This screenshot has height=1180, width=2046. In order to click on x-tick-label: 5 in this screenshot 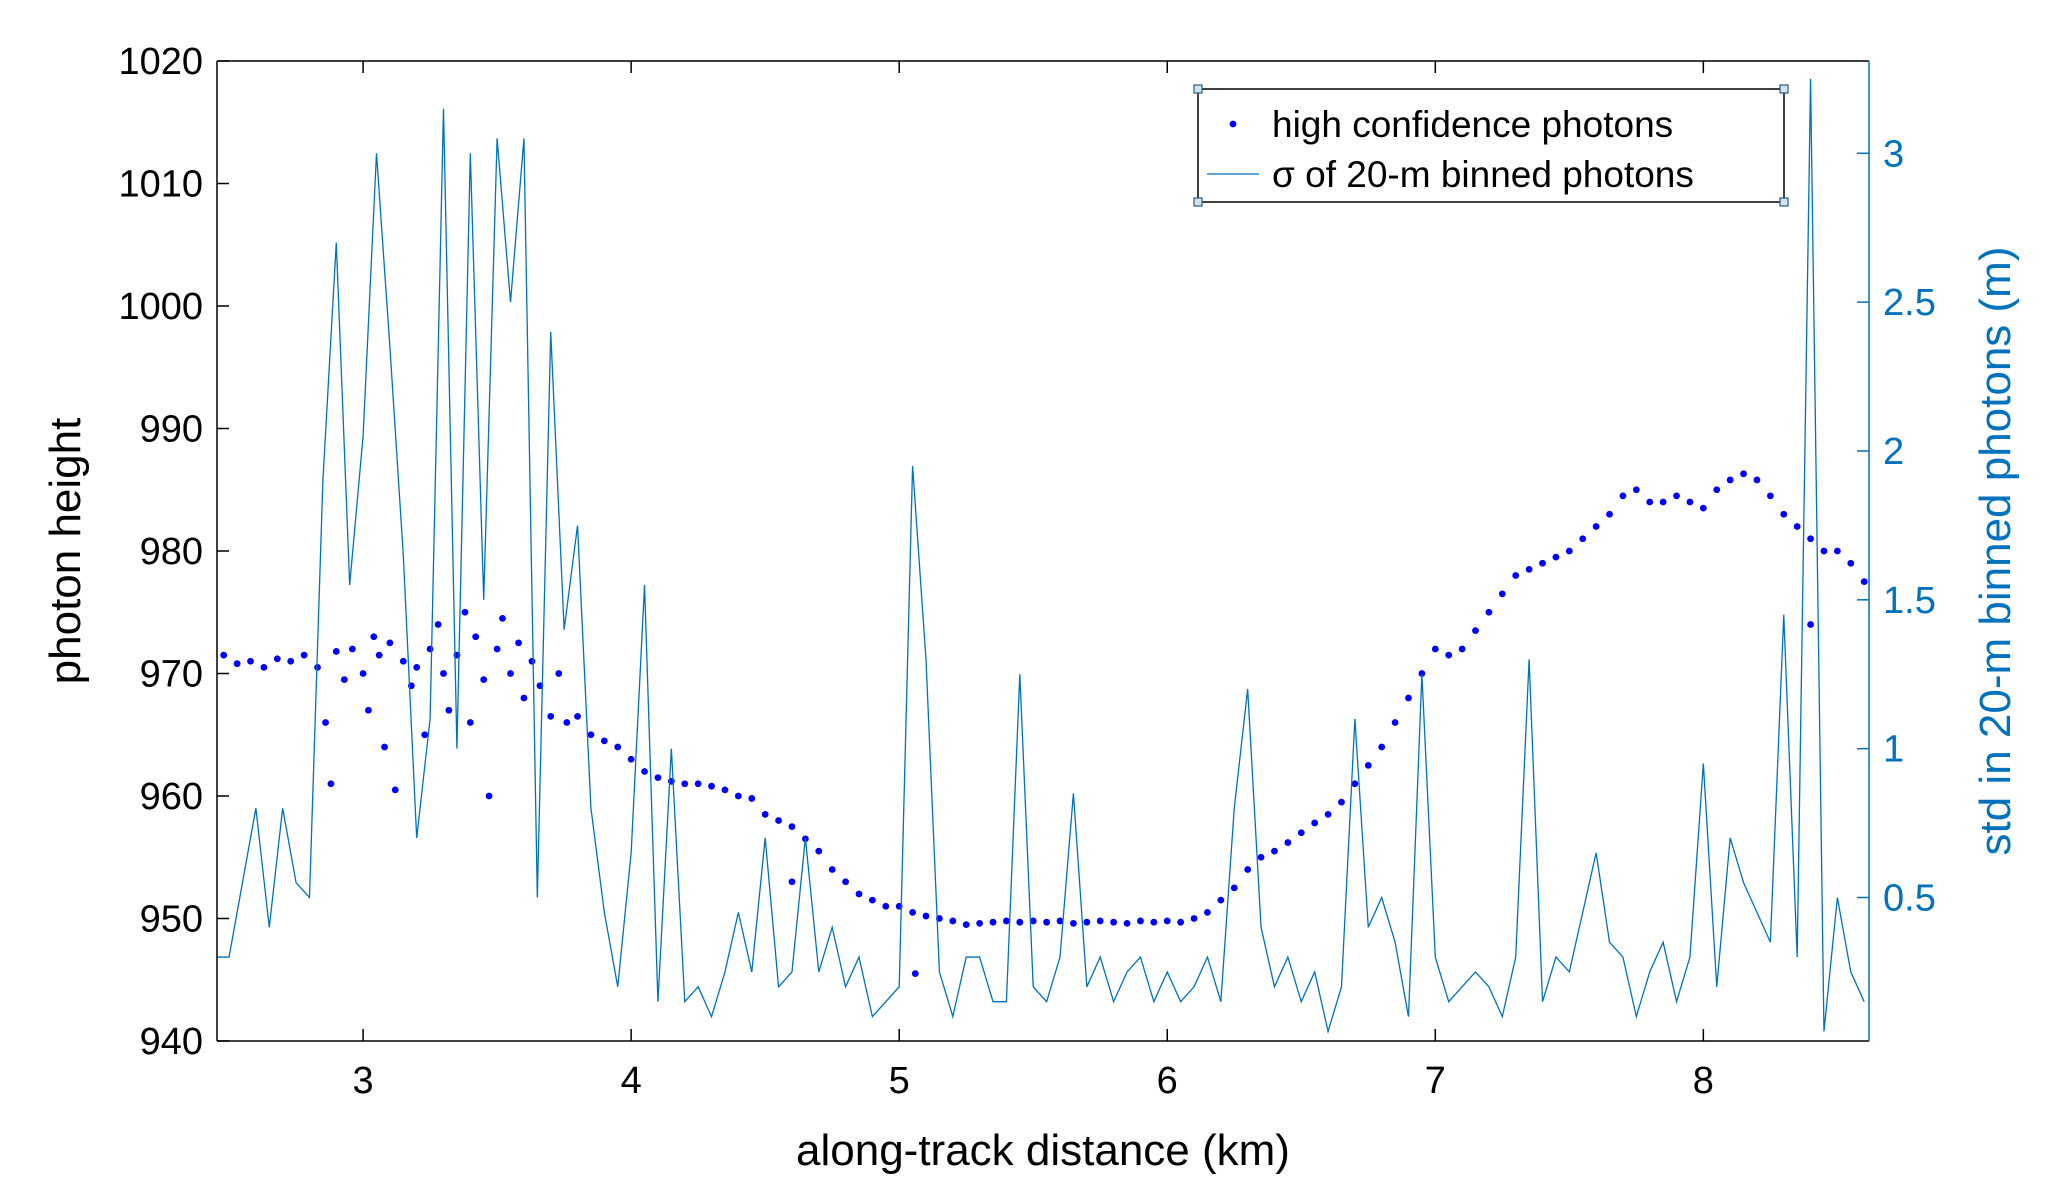, I will do `click(899, 1081)`.